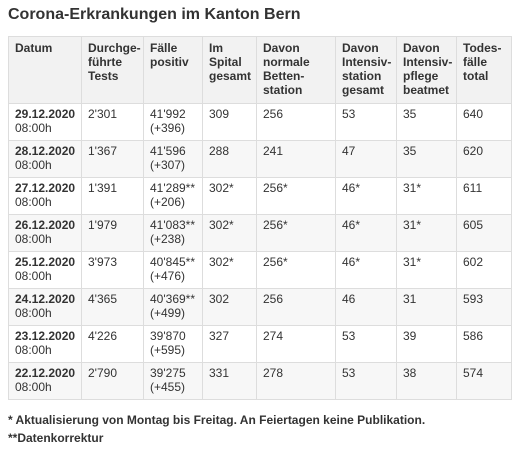  I want to click on row-cases: 40'845**, so click(172, 262).